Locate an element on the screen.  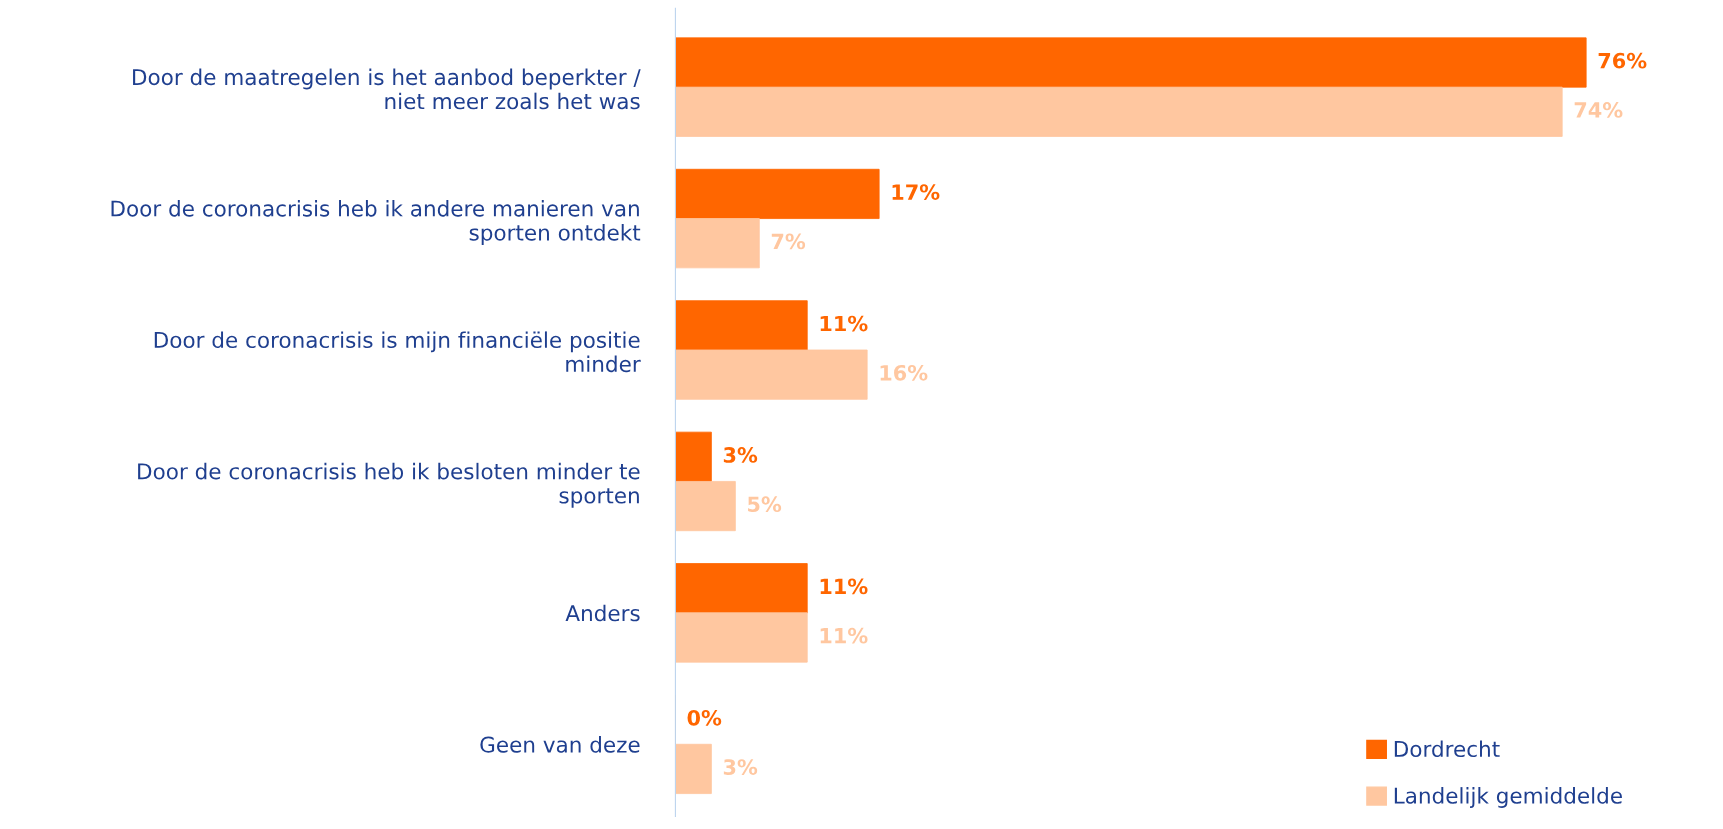
y-tick-label: Door de coronacrisis heb ik besloten minder te sporten is located at coordinates (389, 485).